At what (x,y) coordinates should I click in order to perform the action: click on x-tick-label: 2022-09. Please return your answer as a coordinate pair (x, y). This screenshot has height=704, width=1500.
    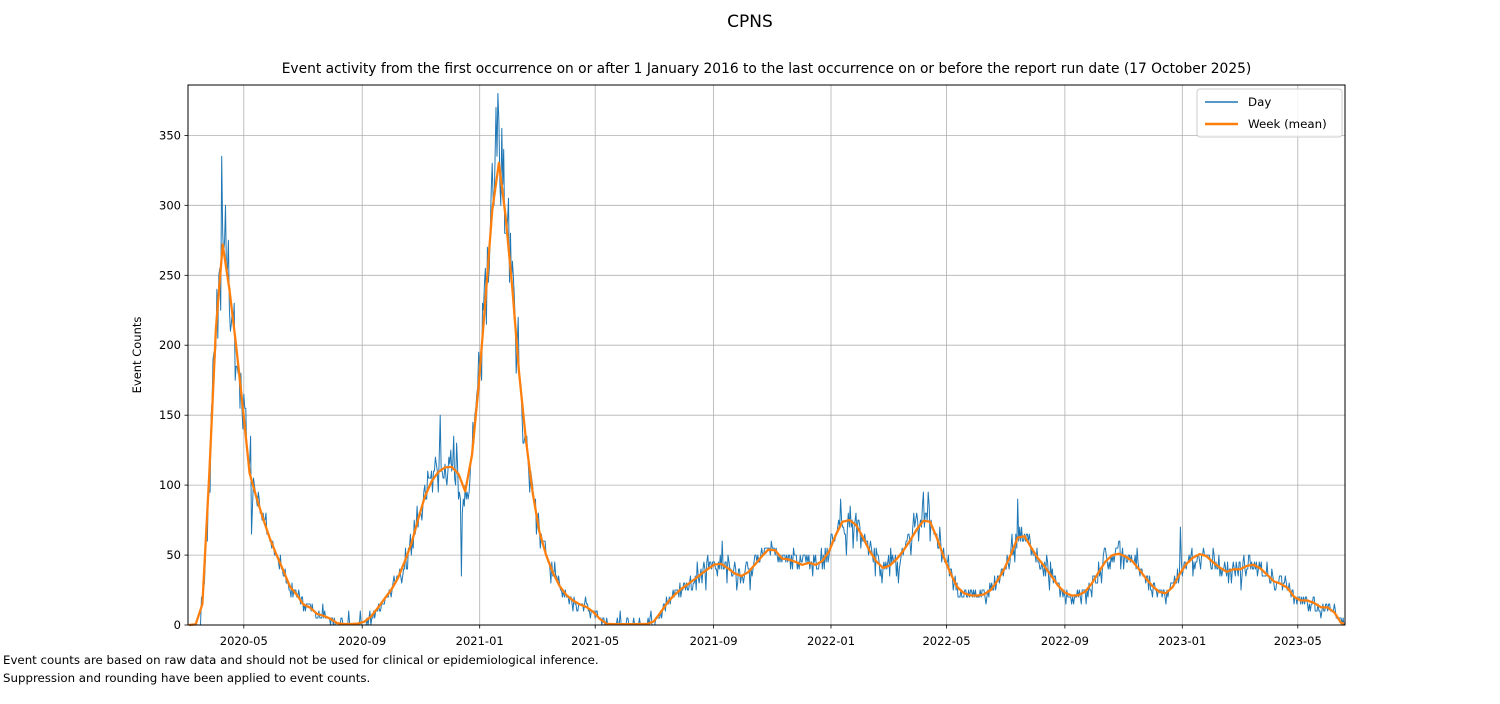
    Looking at the image, I should click on (1065, 641).